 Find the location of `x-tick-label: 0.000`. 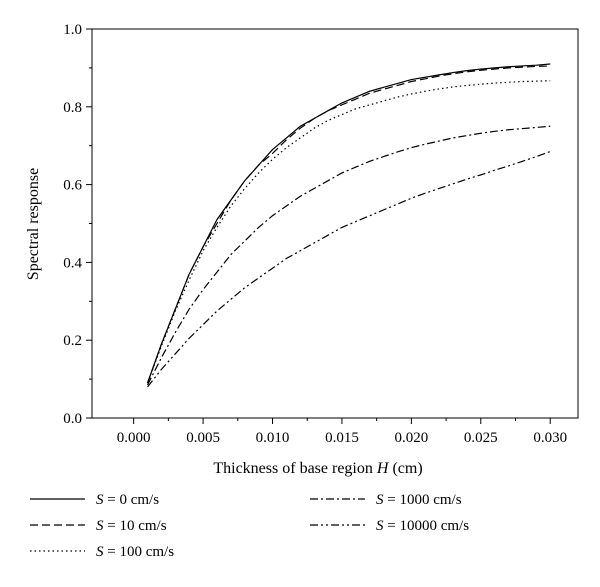

x-tick-label: 0.000 is located at coordinates (134, 438).